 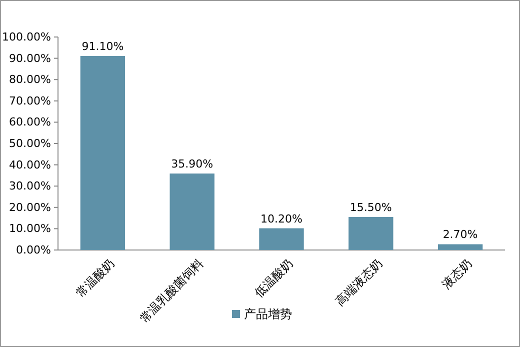 What do you see at coordinates (30, 207) in the screenshot?
I see `y-tick-label: 20.00%` at bounding box center [30, 207].